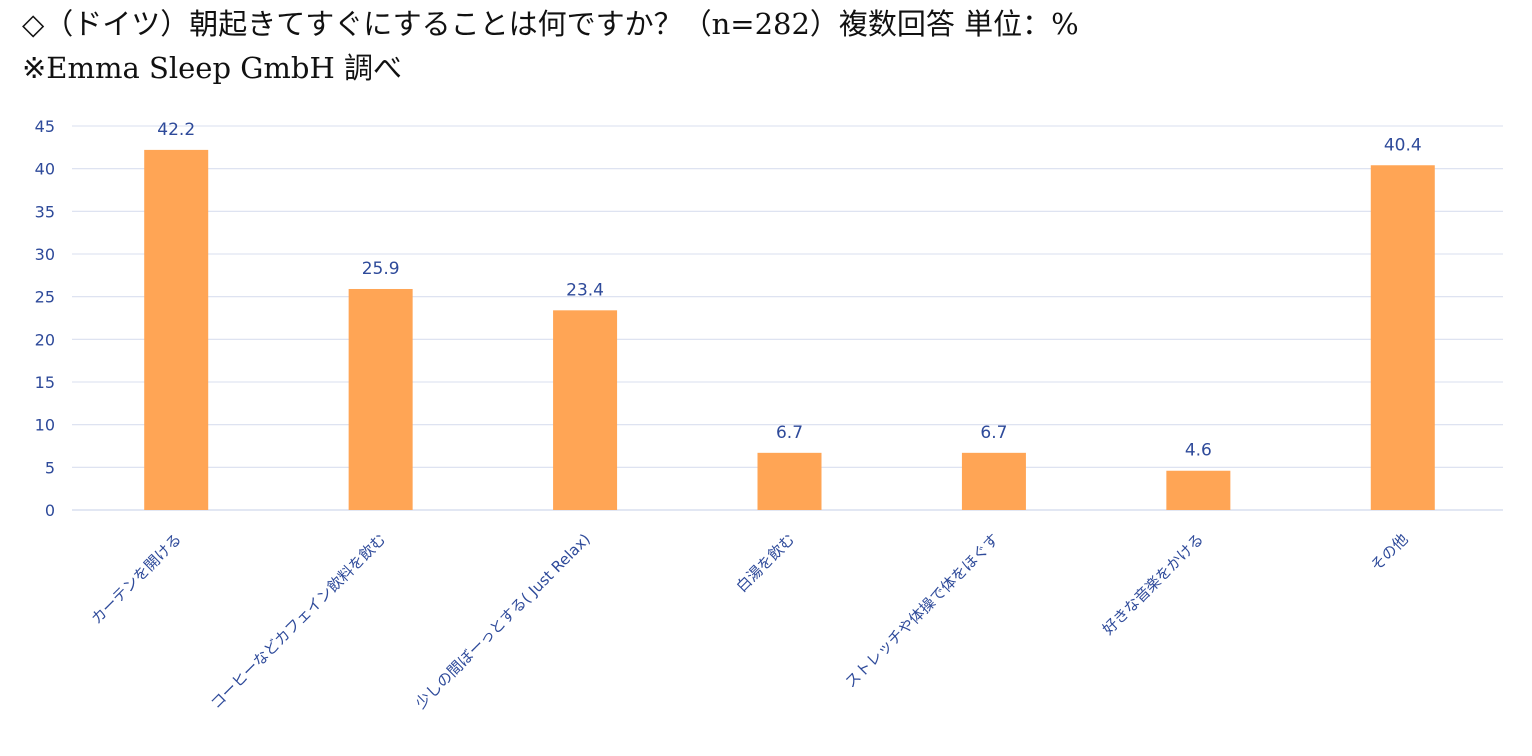  I want to click on x-tick-label: 好きな音楽をかける, so click(1153, 584).